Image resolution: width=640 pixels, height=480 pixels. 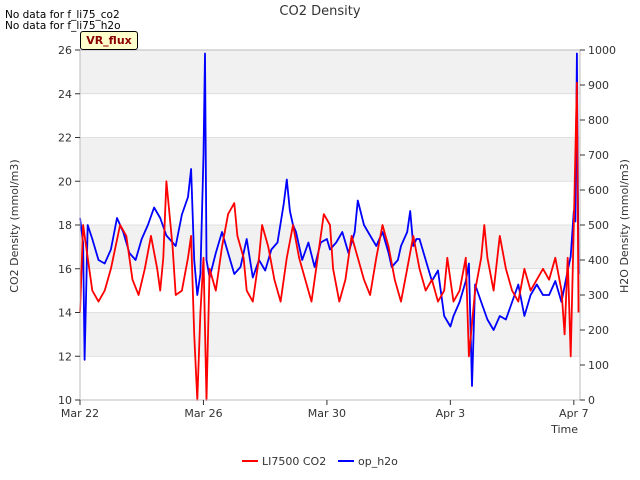 What do you see at coordinates (65, 356) in the screenshot?
I see `y-tick-label: 12` at bounding box center [65, 356].